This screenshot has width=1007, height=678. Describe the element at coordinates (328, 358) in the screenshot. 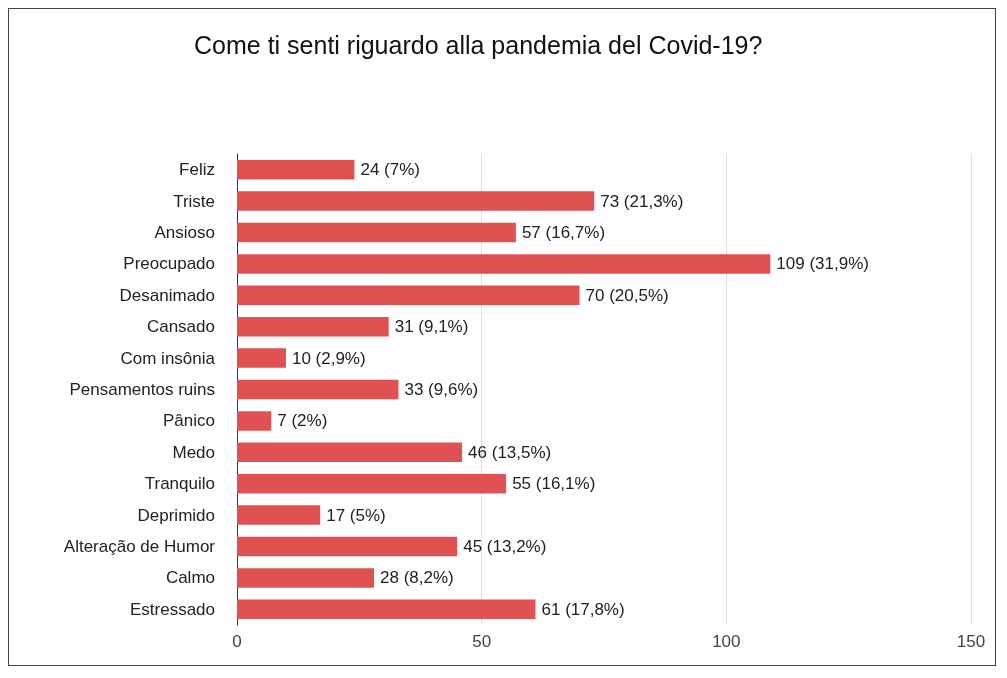

I see `data-label: 10 (2,9%)` at that location.